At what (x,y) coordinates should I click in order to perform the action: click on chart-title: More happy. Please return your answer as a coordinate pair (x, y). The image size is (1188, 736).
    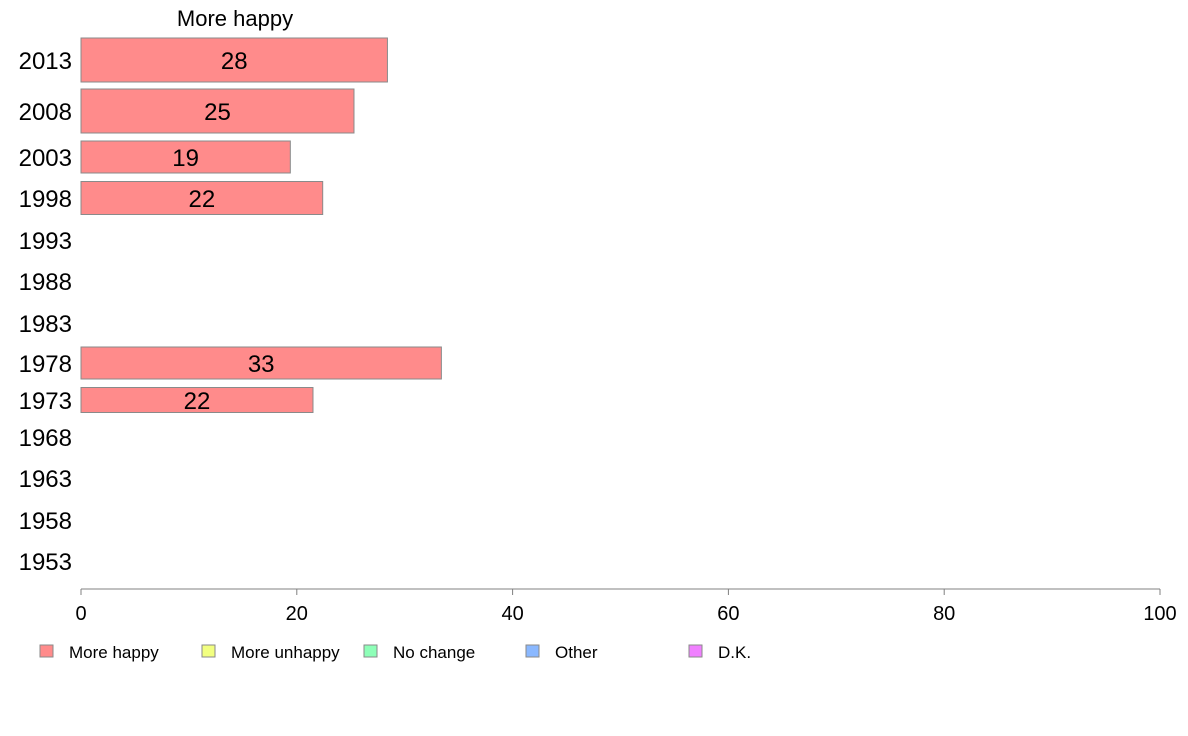
    Looking at the image, I should click on (235, 18).